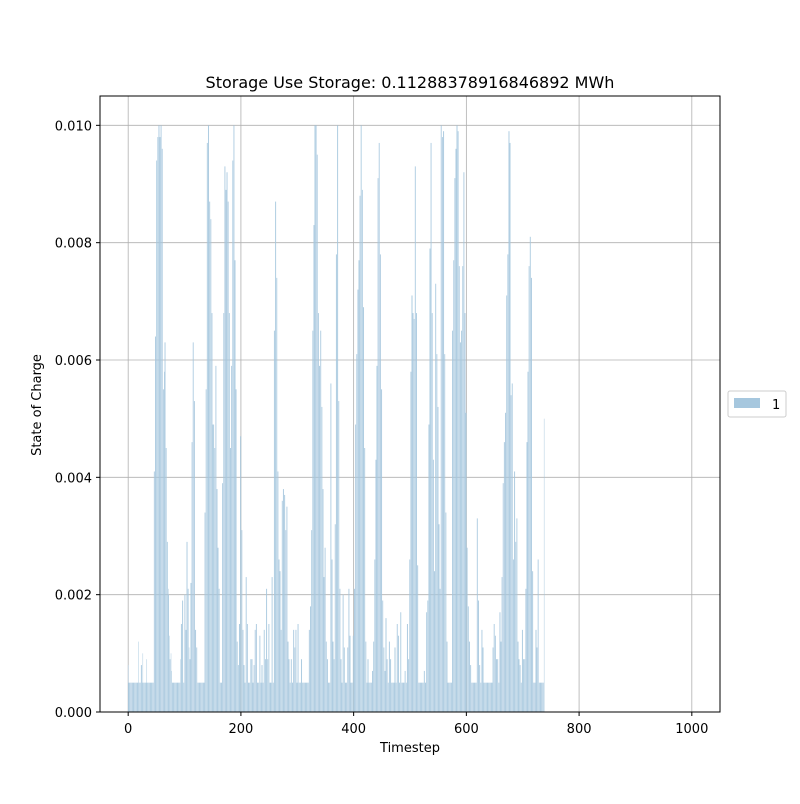 The image size is (800, 804). I want to click on y-axis-label: State of Charge, so click(37, 405).